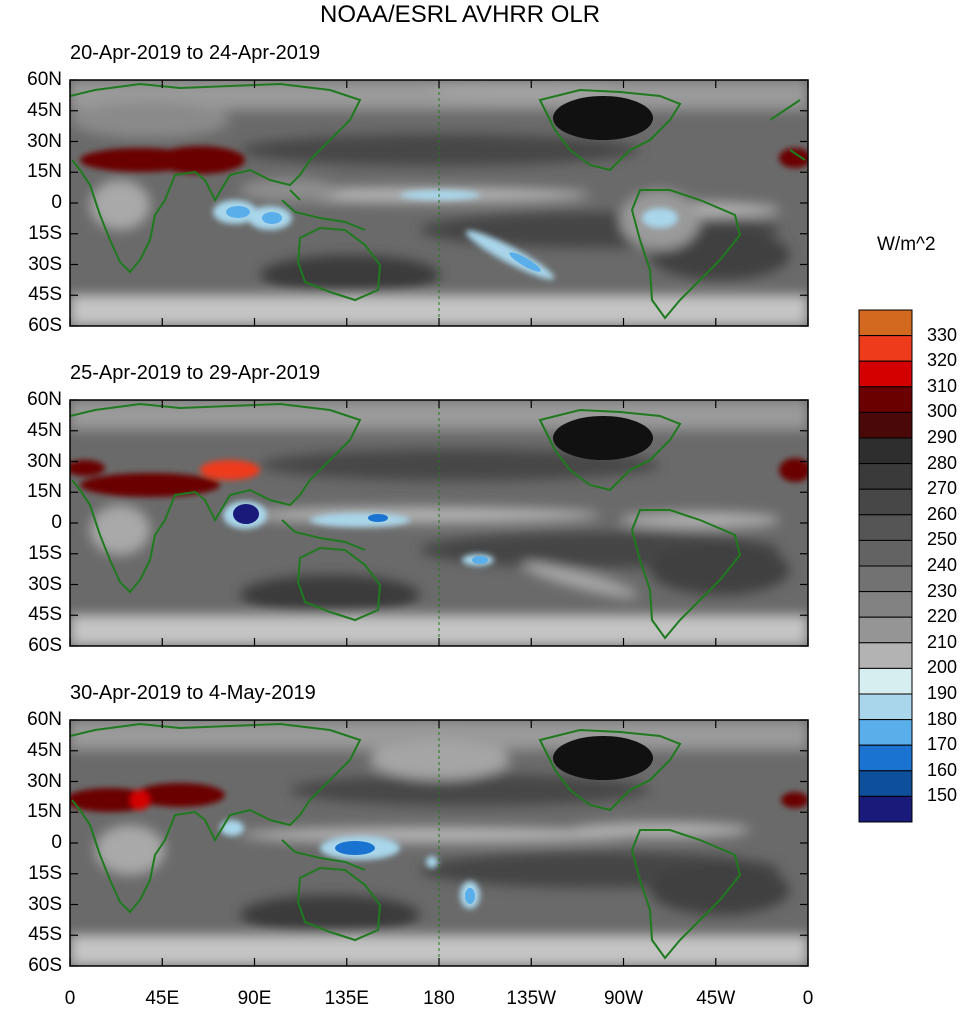  I want to click on lat-label-2-1: 45N, so click(44, 430).